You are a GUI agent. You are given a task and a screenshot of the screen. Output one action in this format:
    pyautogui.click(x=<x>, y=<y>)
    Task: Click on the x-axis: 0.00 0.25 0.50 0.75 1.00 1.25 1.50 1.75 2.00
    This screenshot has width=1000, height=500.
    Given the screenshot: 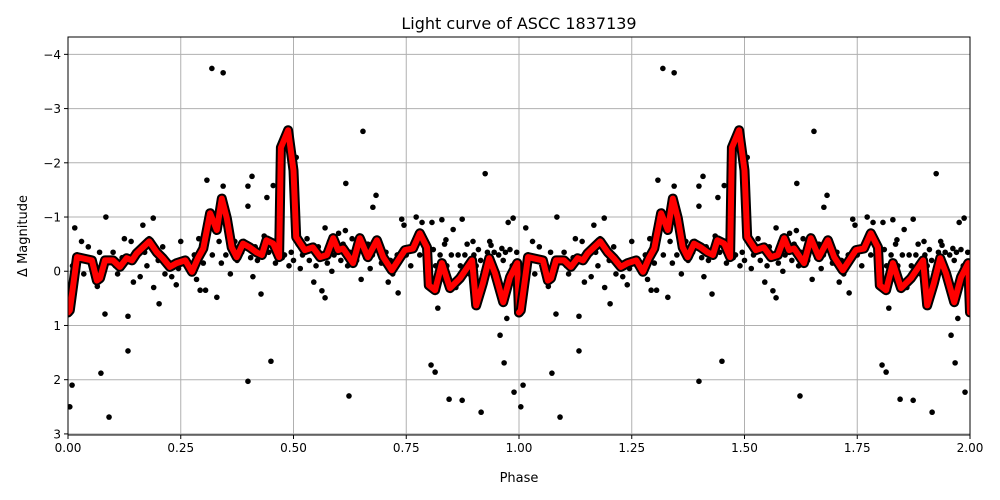 What is the action you would take?
    pyautogui.click(x=519, y=445)
    